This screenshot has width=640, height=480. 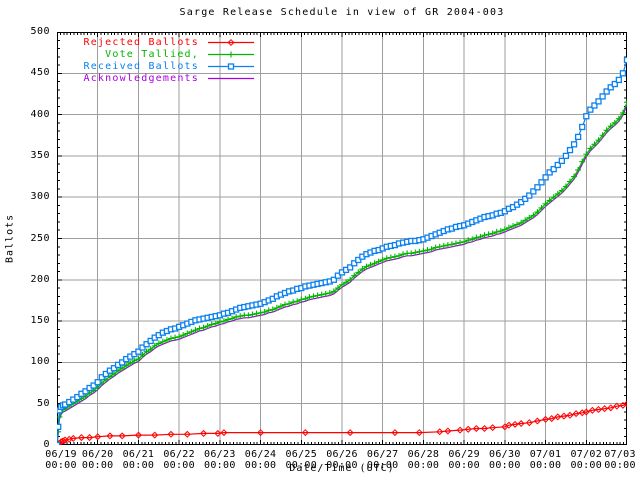 I want to click on x-tick-label: 06/26 00:00, so click(x=342, y=460).